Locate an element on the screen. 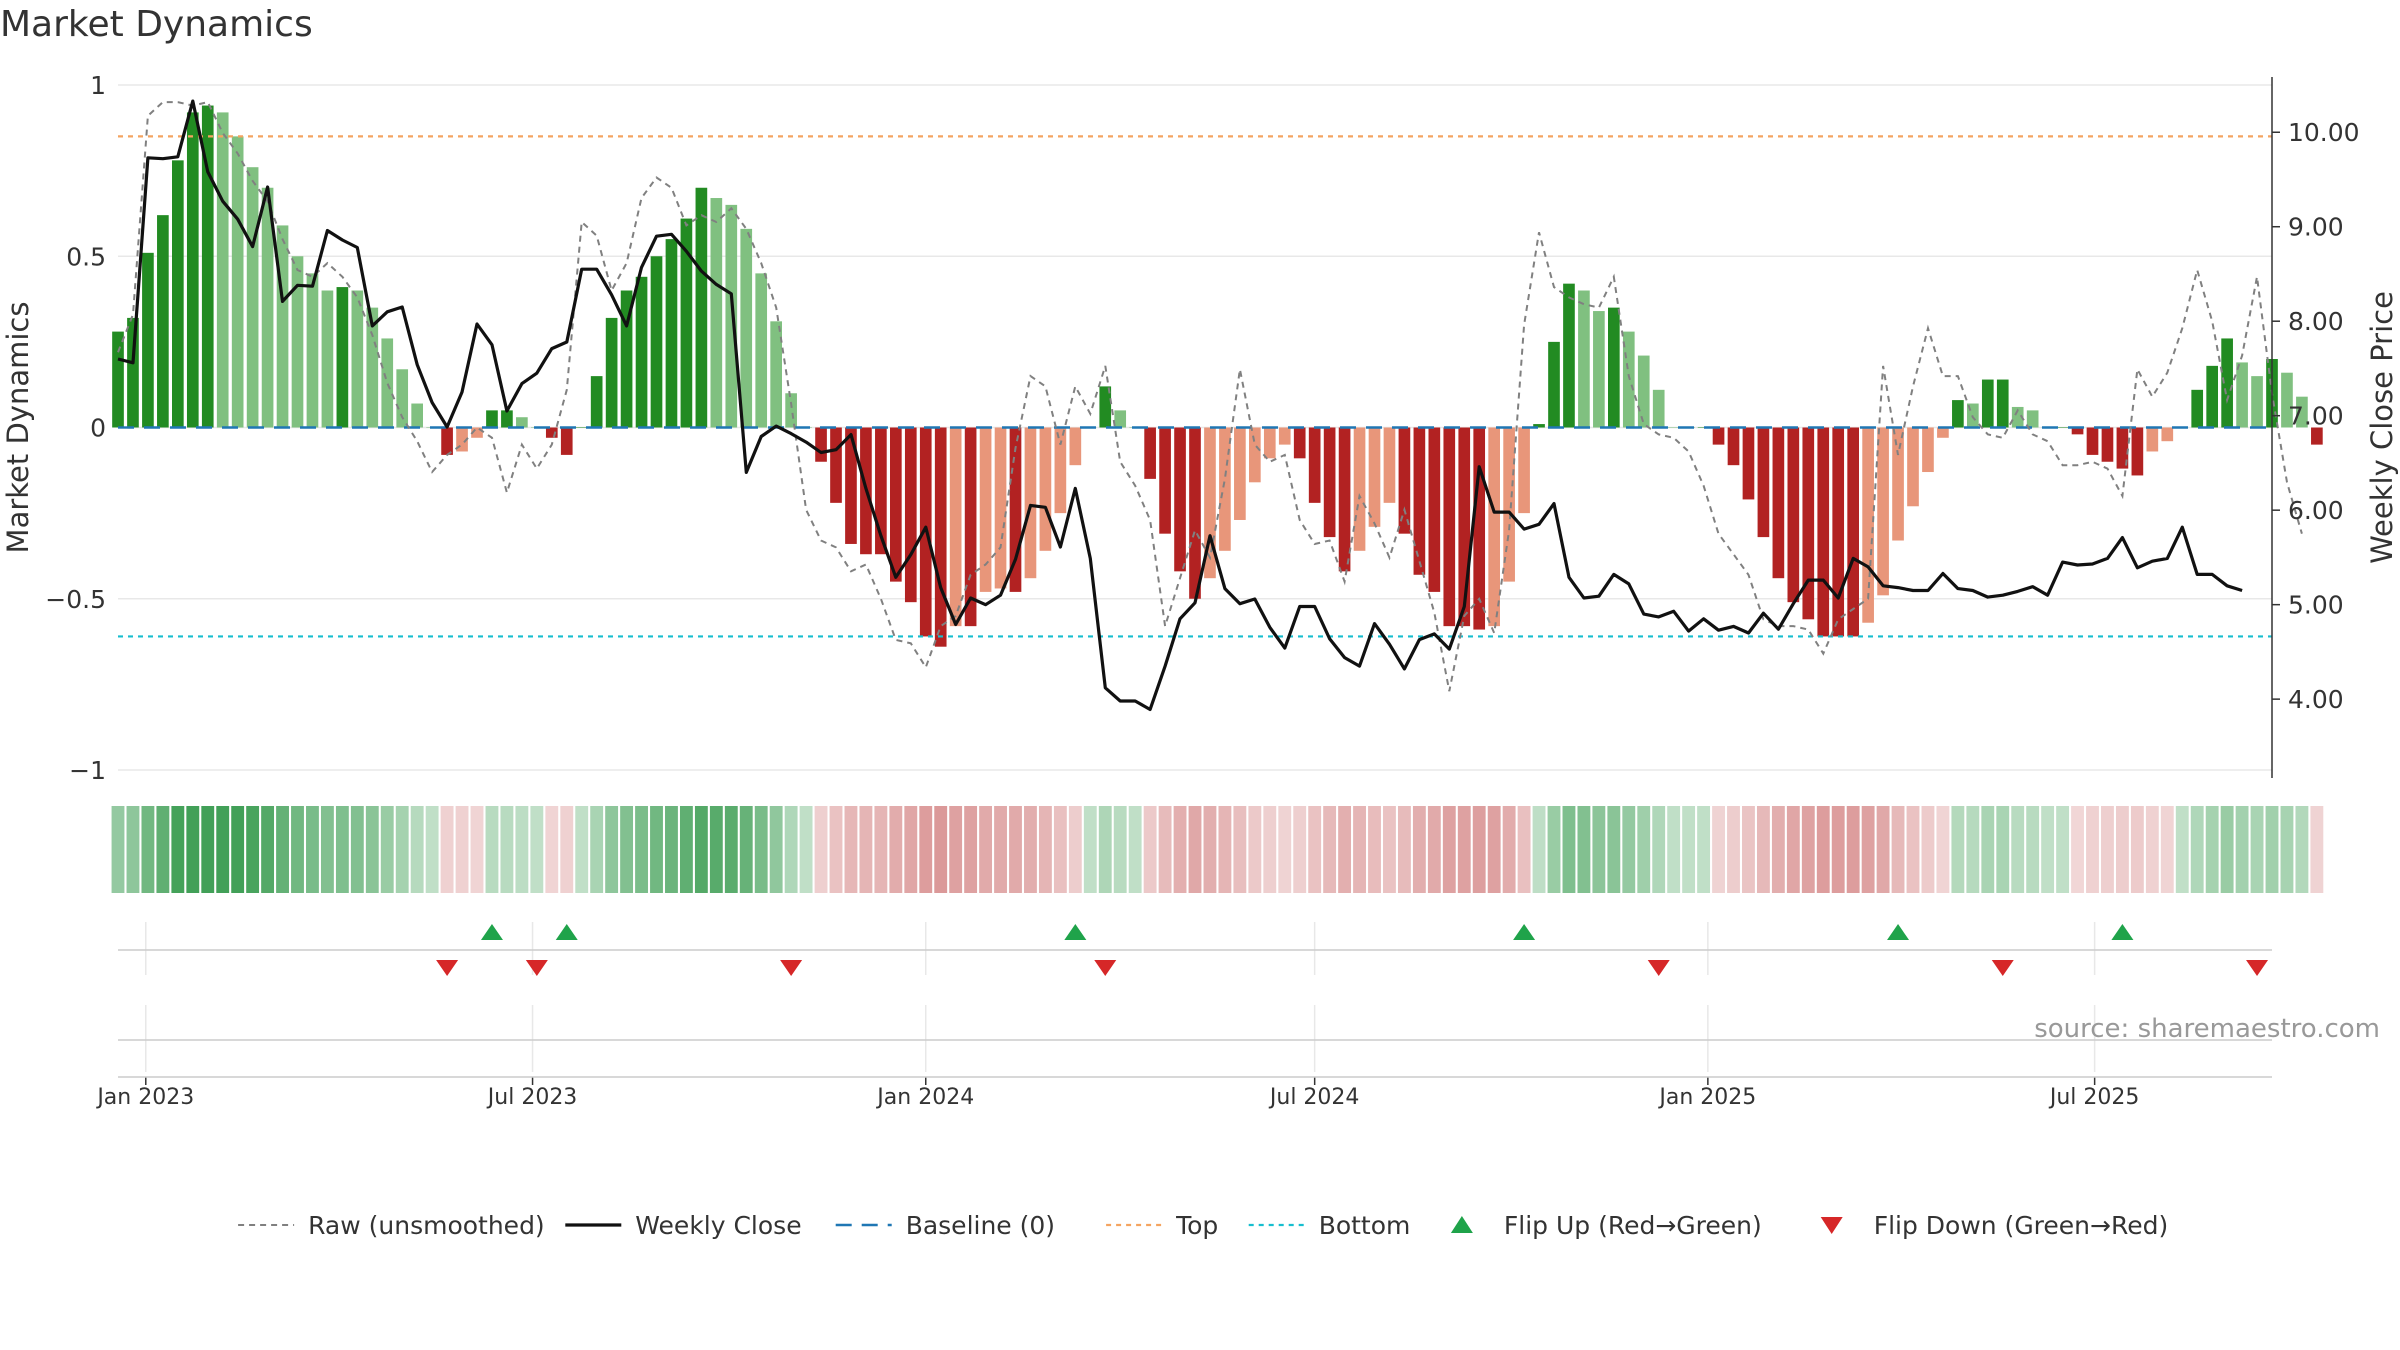 This screenshot has height=1350, width=2400. flip-up-marker is located at coordinates (1075, 932).